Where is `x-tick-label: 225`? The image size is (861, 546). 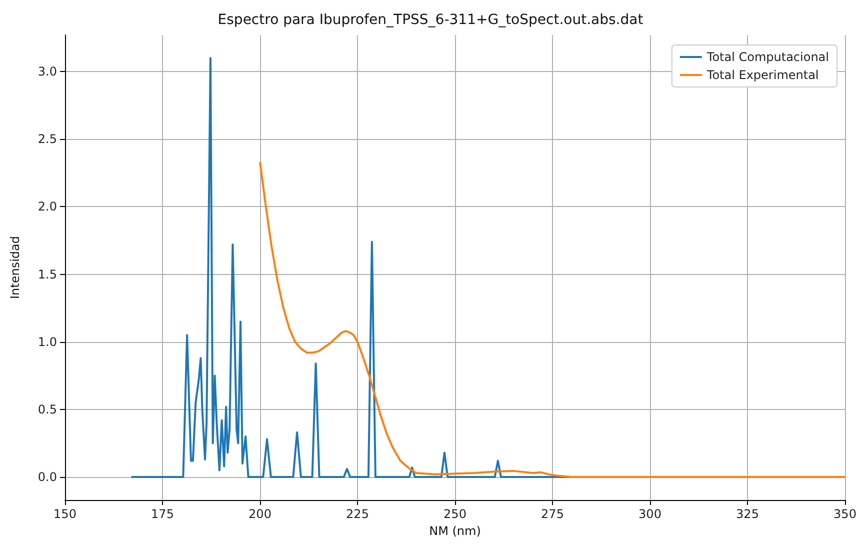
x-tick-label: 225 is located at coordinates (357, 514).